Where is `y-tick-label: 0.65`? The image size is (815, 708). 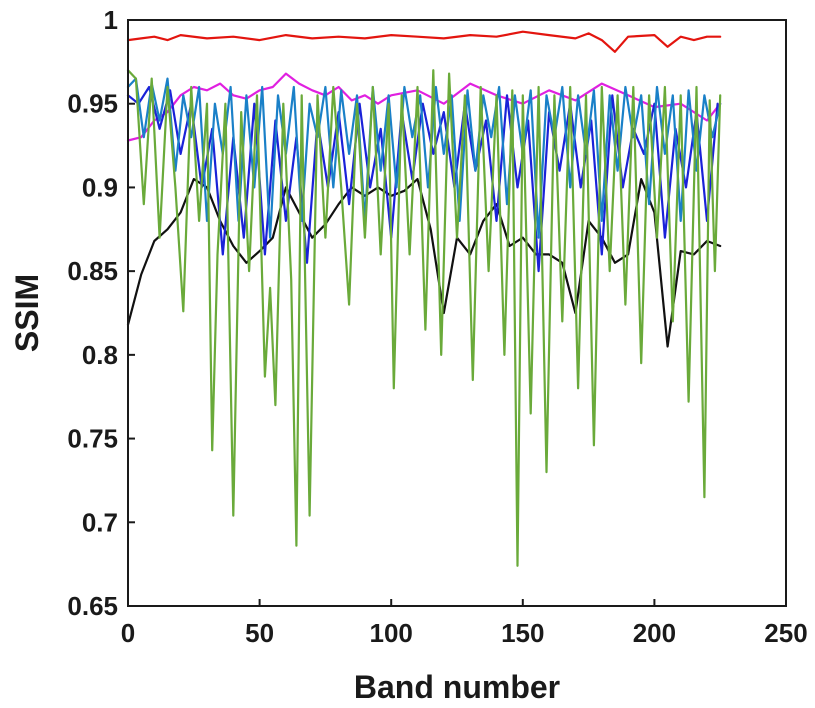
y-tick-label: 0.65 is located at coordinates (92, 606).